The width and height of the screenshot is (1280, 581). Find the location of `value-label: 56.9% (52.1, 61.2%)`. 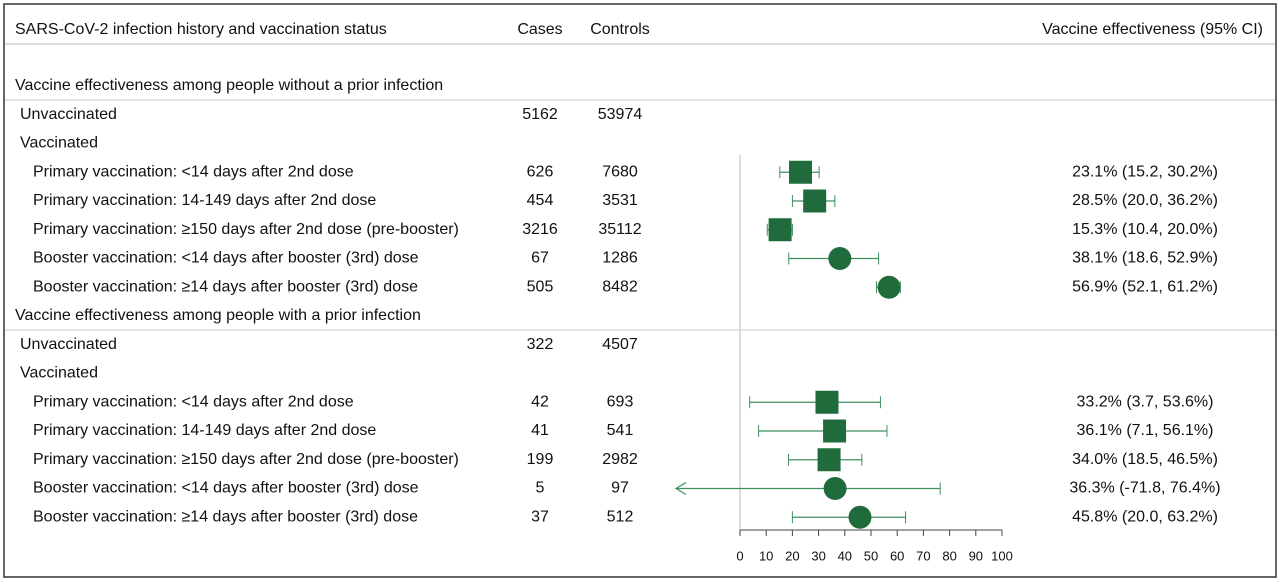

value-label: 56.9% (52.1, 61.2%) is located at coordinates (1145, 286).